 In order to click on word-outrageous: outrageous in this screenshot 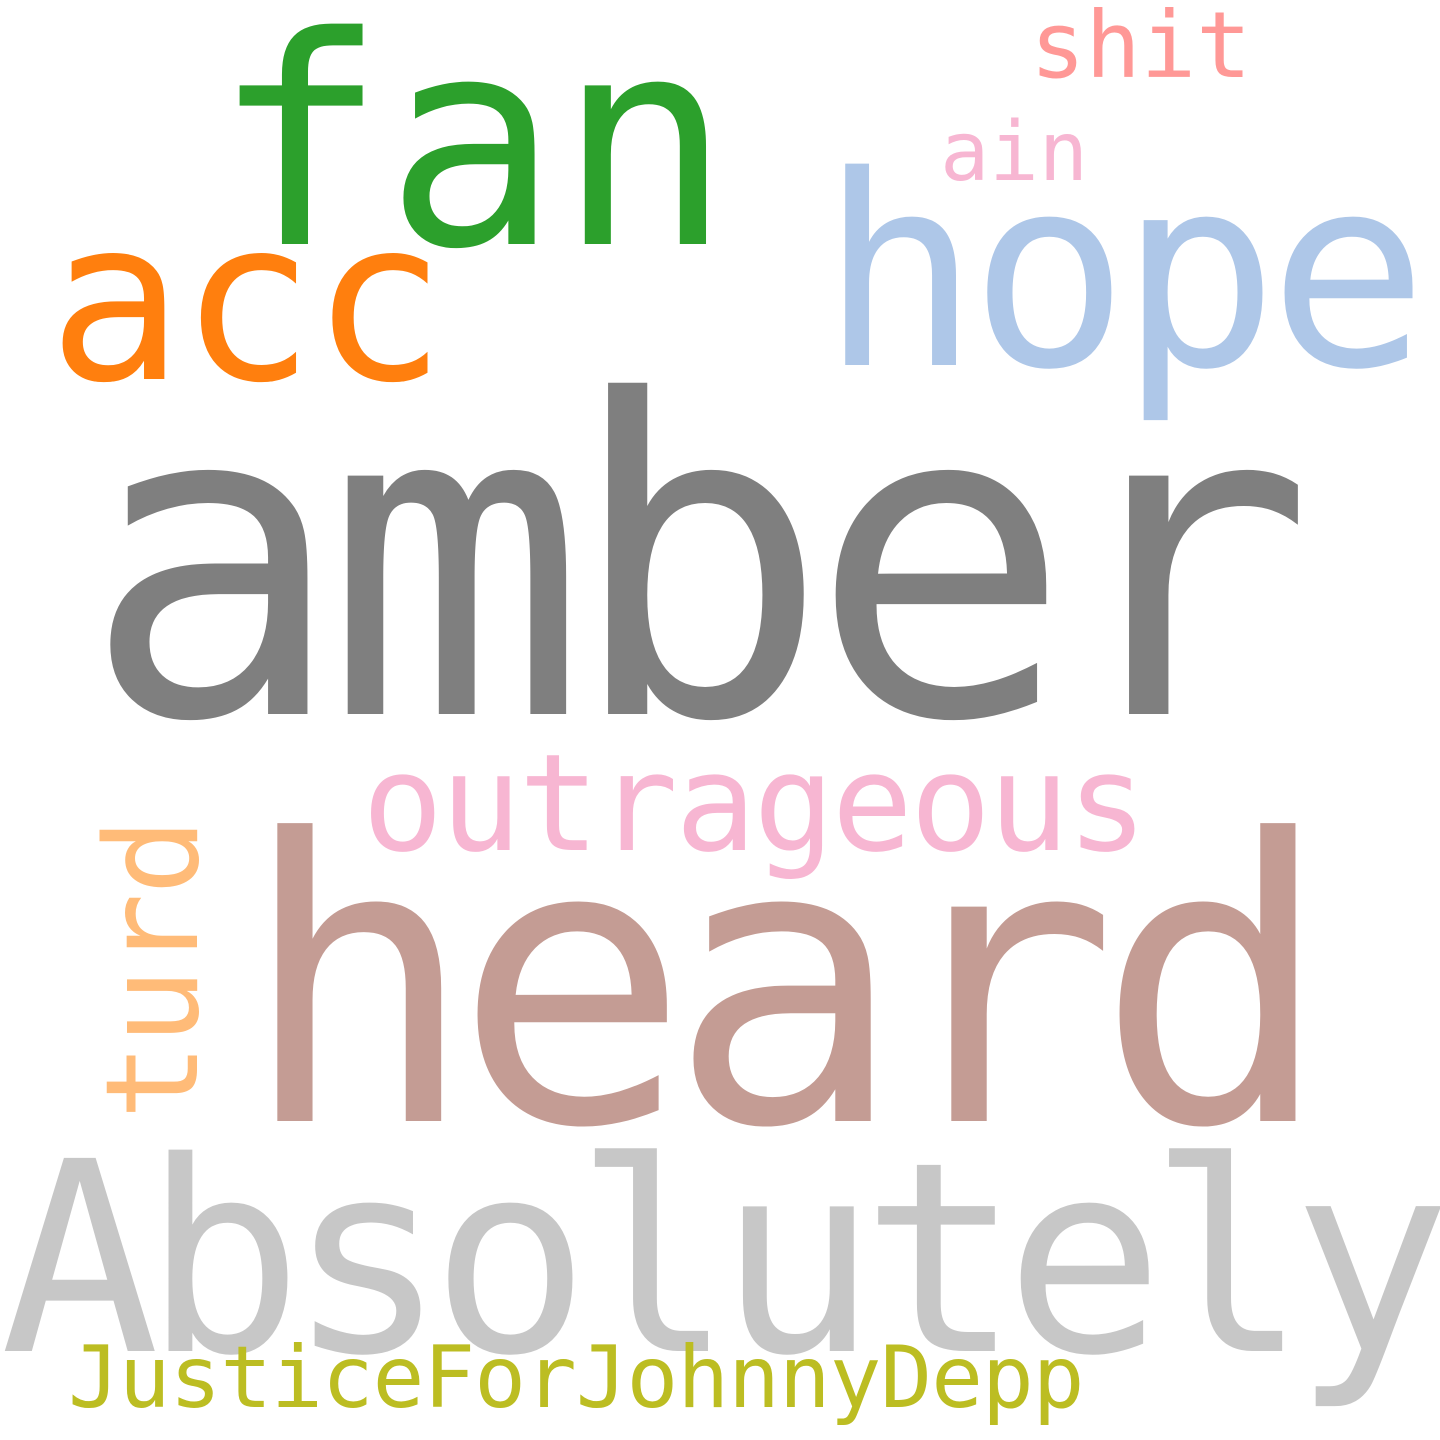, I will do `click(755, 803)`.